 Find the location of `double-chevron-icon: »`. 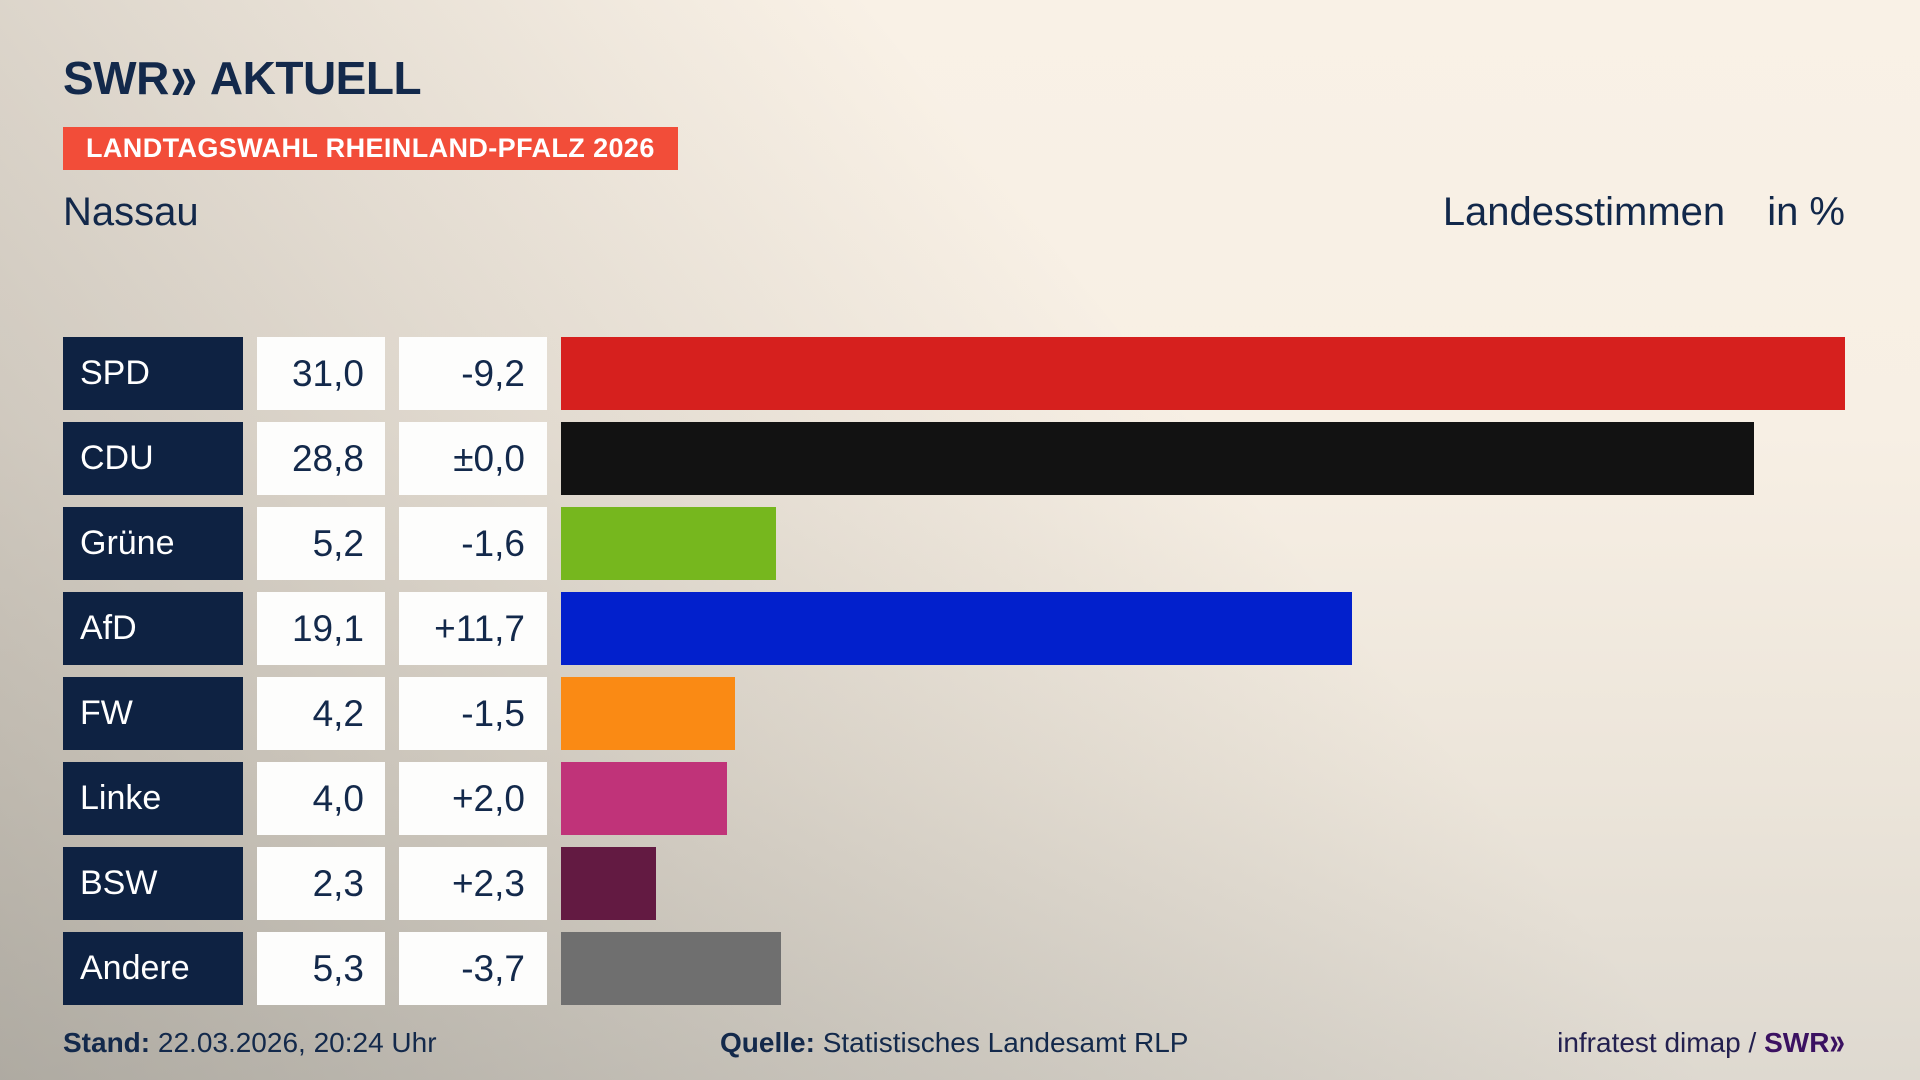

double-chevron-icon: » is located at coordinates (183, 76).